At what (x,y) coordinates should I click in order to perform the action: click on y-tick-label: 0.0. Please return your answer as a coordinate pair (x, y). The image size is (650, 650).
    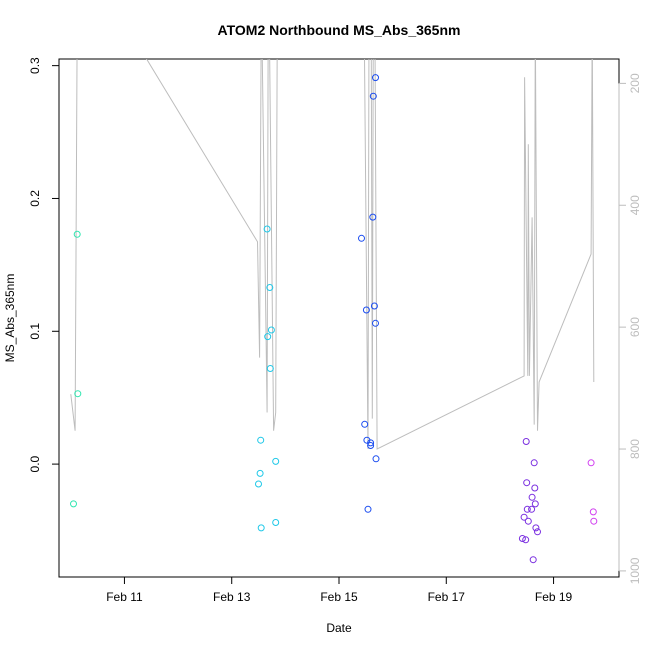
    Looking at the image, I should click on (35, 463).